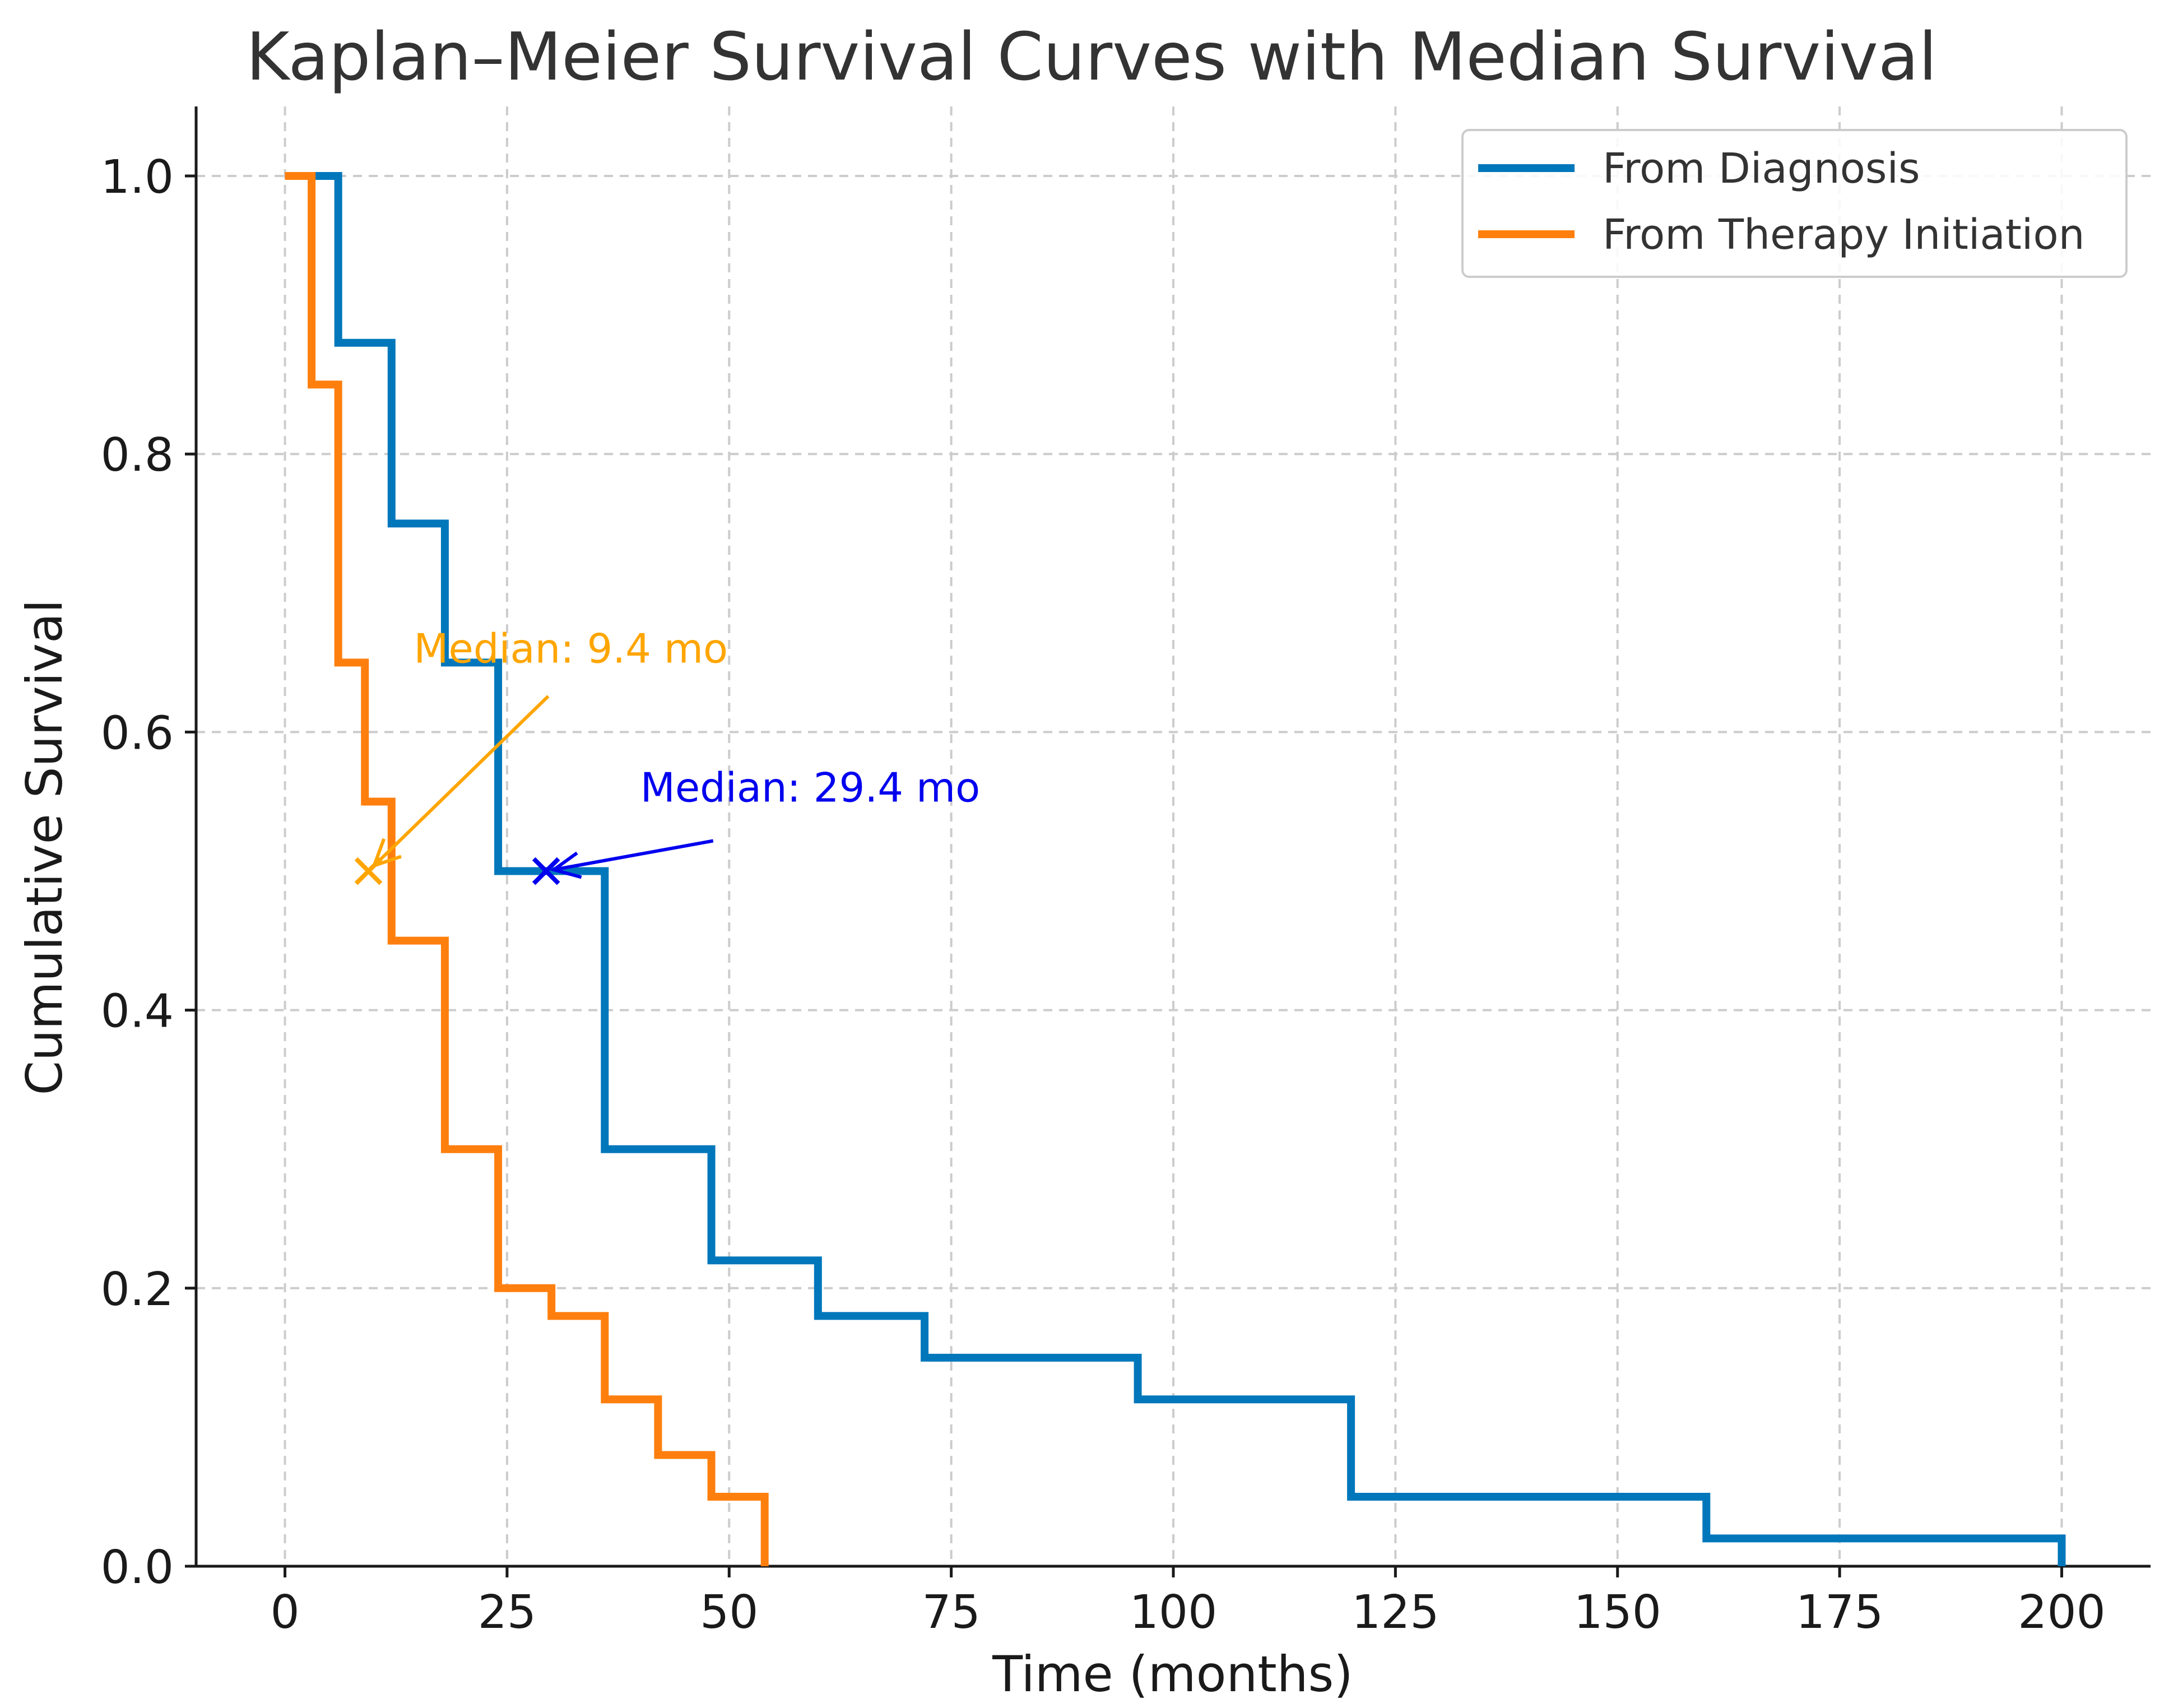  I want to click on median-annotation-text: Median: 9.4 mo, so click(571, 648).